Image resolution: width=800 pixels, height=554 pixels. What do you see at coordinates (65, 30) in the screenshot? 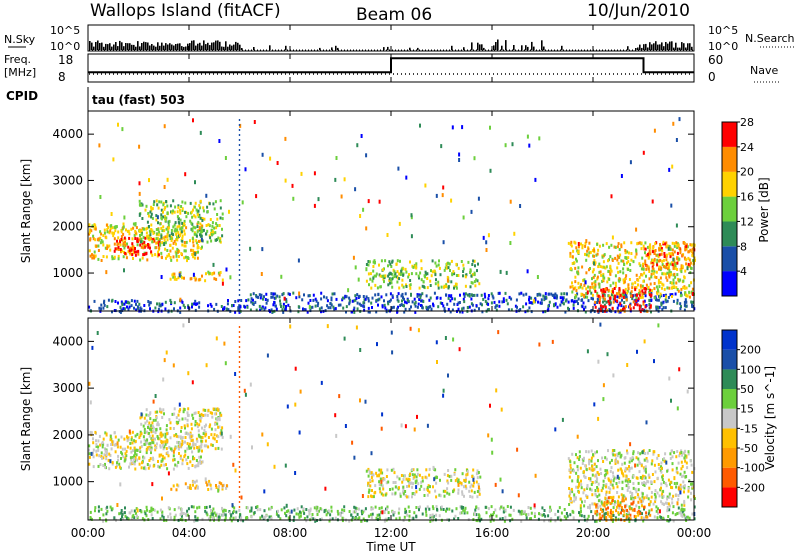
I see `nsky-tick-top: 10^5` at bounding box center [65, 30].